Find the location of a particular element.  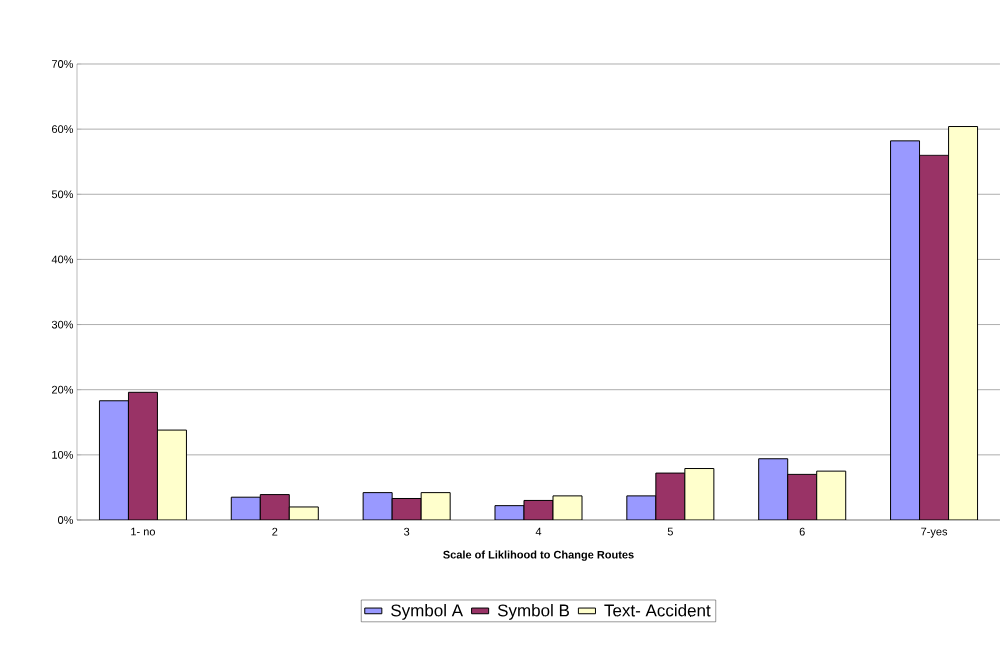

x-tick-label: 7-yes is located at coordinates (934, 532).